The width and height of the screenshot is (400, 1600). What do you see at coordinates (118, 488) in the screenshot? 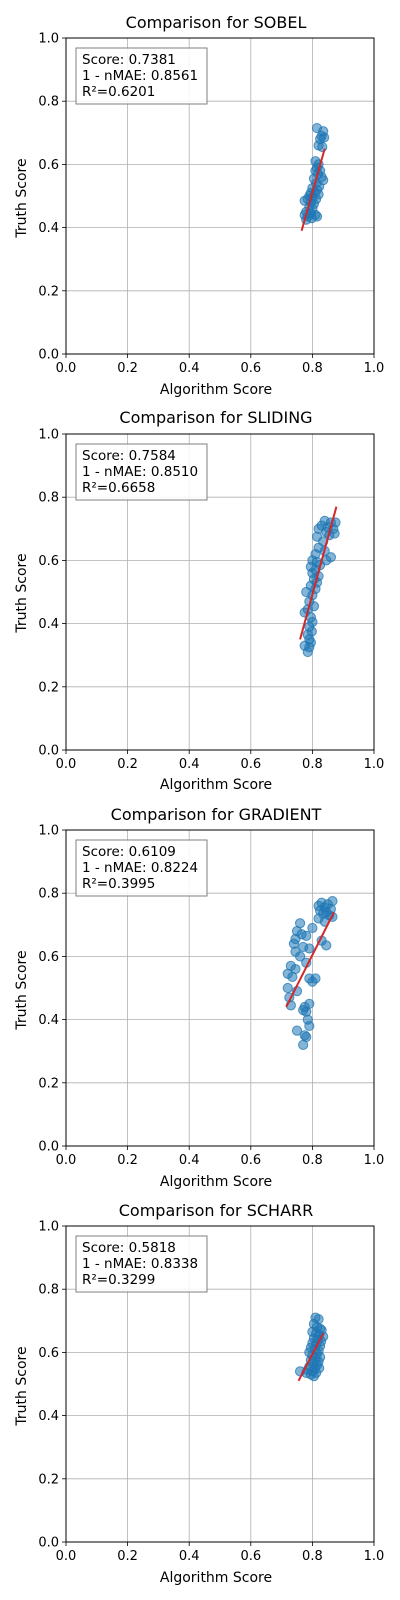
I see `stats-line: R²=0.6658` at bounding box center [118, 488].